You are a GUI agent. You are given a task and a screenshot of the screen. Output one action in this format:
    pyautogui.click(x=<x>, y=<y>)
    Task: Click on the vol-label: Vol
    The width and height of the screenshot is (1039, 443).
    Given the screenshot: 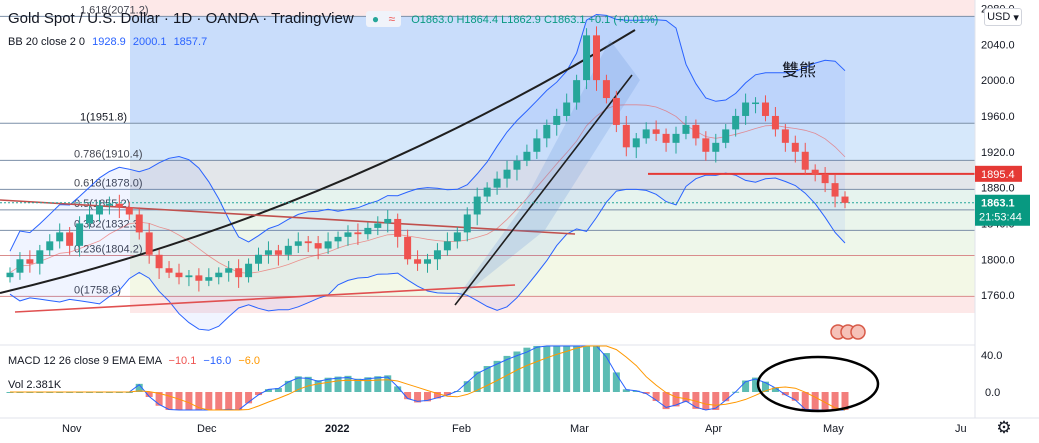 What is the action you would take?
    pyautogui.click(x=16, y=385)
    